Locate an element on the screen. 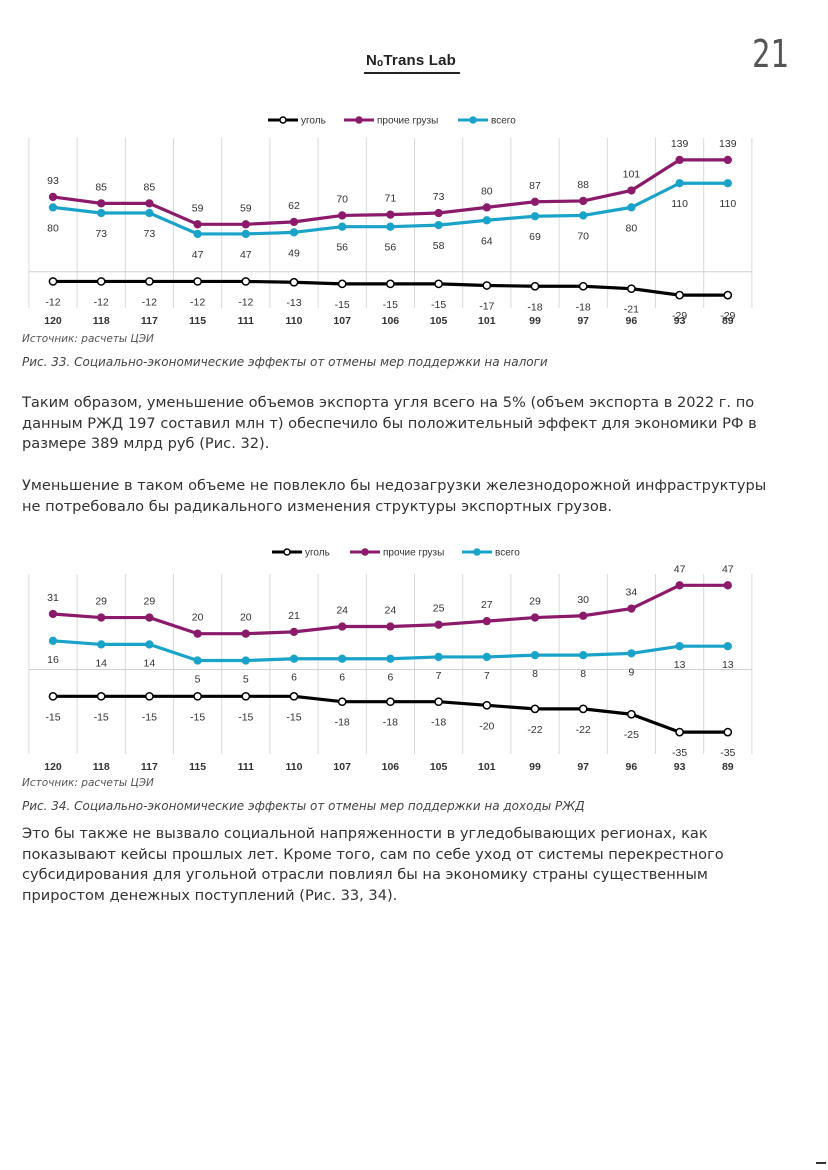 The width and height of the screenshot is (828, 1170). data-label: 7 is located at coordinates (487, 676).